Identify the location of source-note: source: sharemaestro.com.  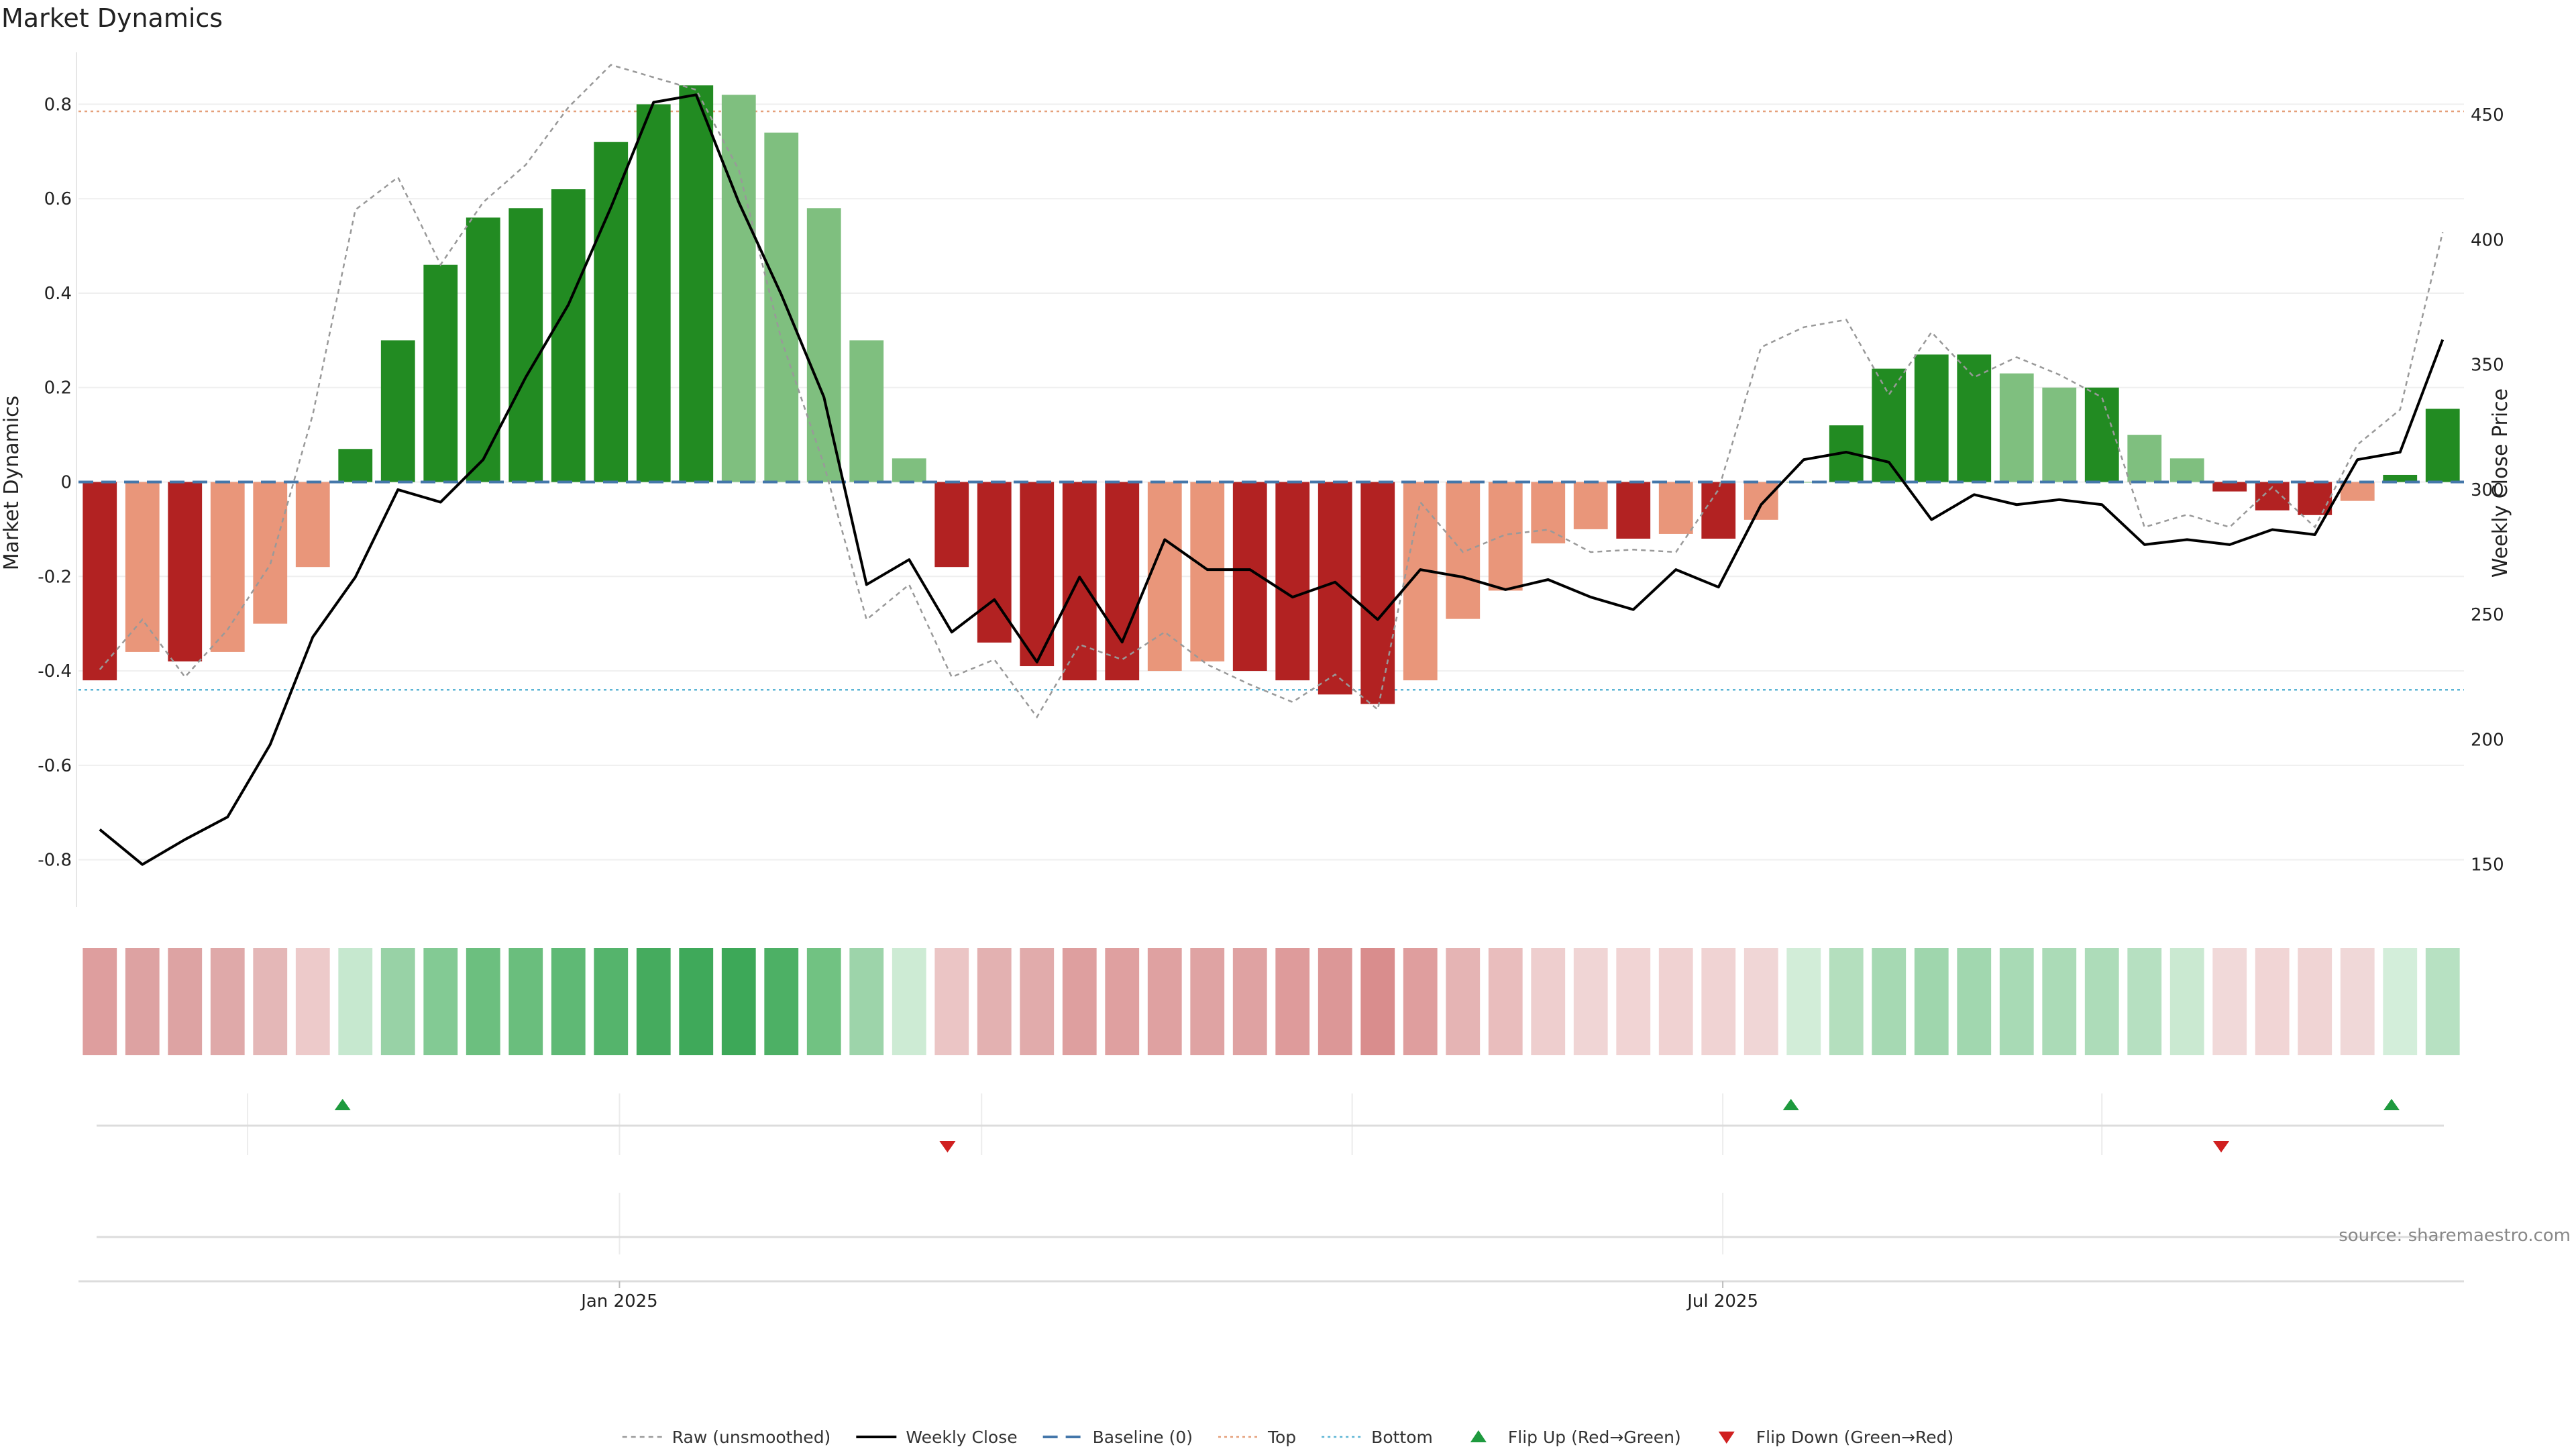
(2455, 1236).